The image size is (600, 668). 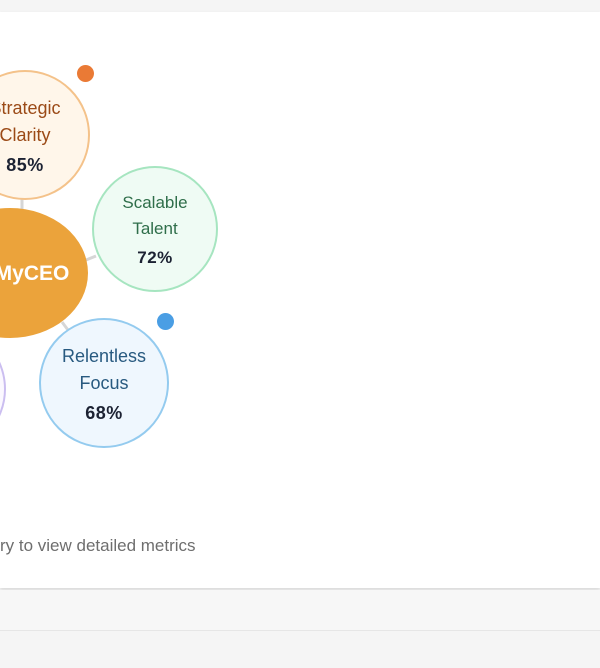 I want to click on node-label: Relentless Focus, so click(x=104, y=369).